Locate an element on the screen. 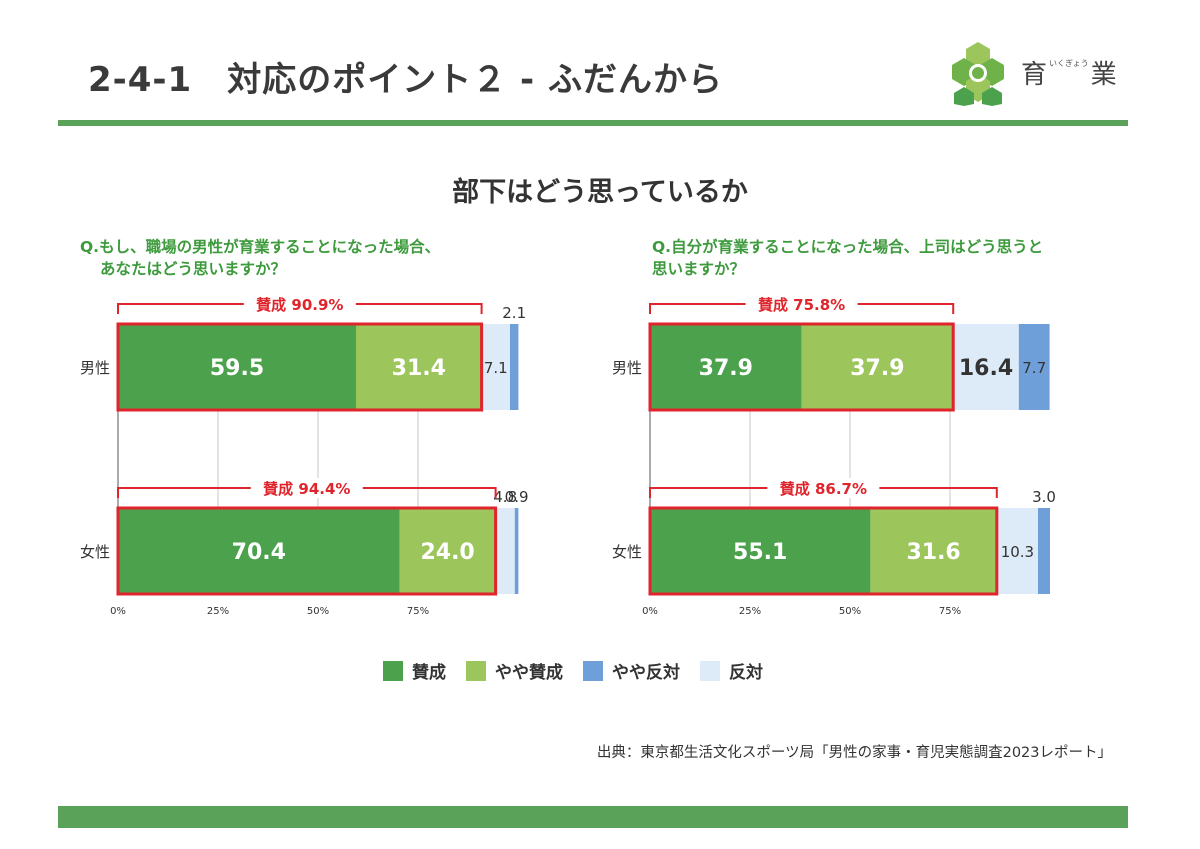  chart-legend: 賛成 やや賛成 やや反対 反対 is located at coordinates (583, 670).